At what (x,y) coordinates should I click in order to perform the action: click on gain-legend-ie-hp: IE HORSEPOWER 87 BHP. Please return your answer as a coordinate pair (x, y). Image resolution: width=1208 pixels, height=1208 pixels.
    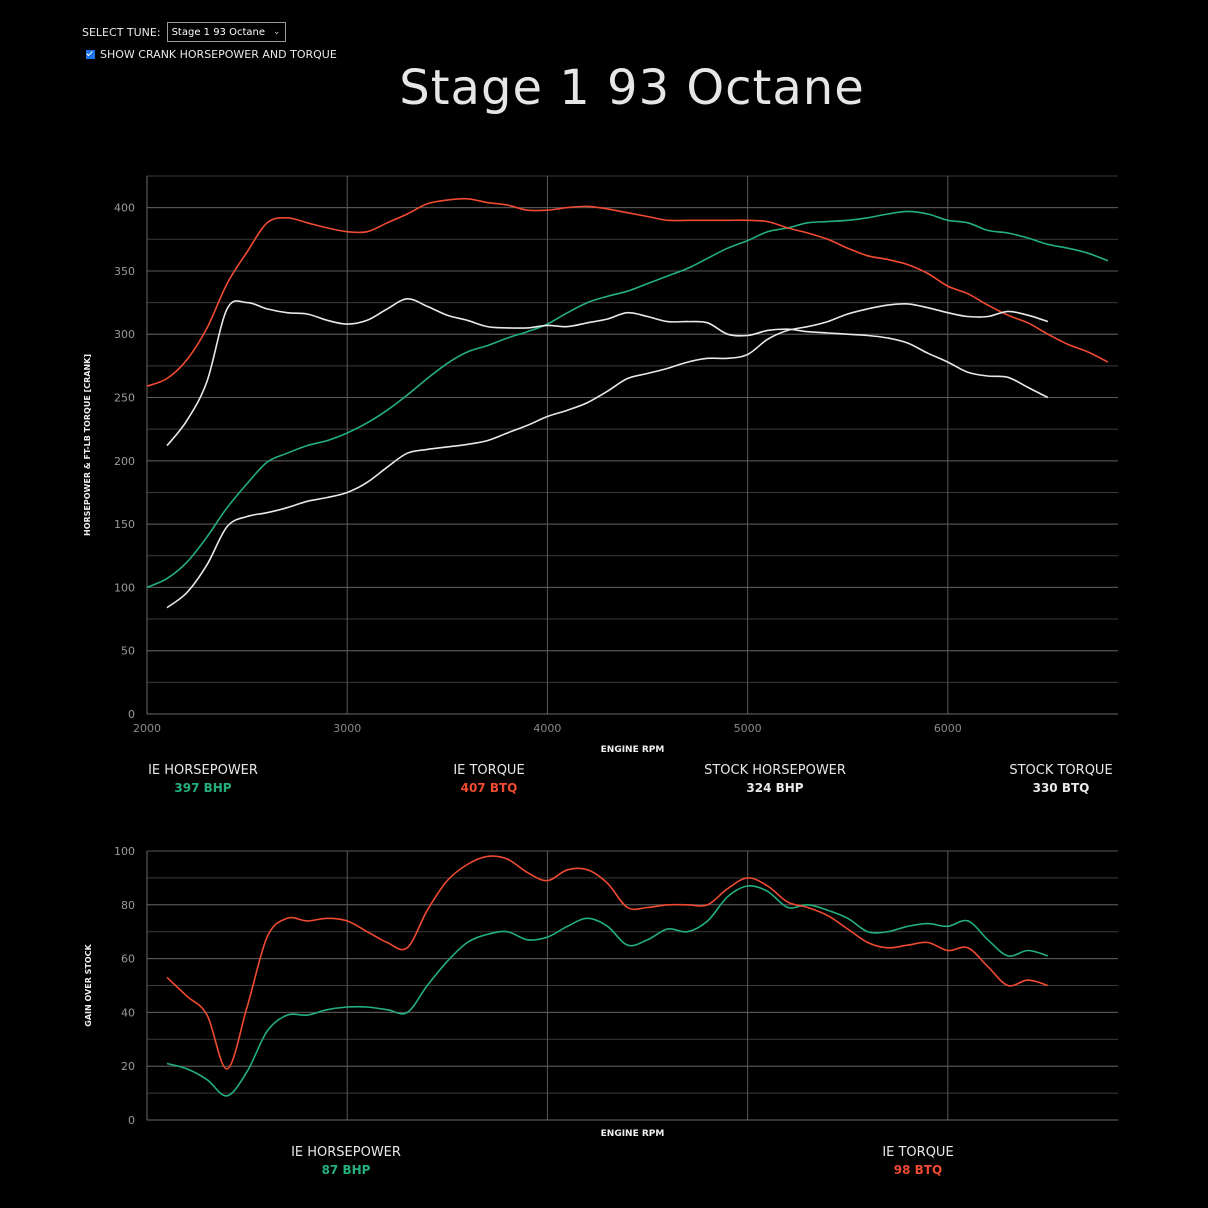
    Looking at the image, I should click on (346, 1161).